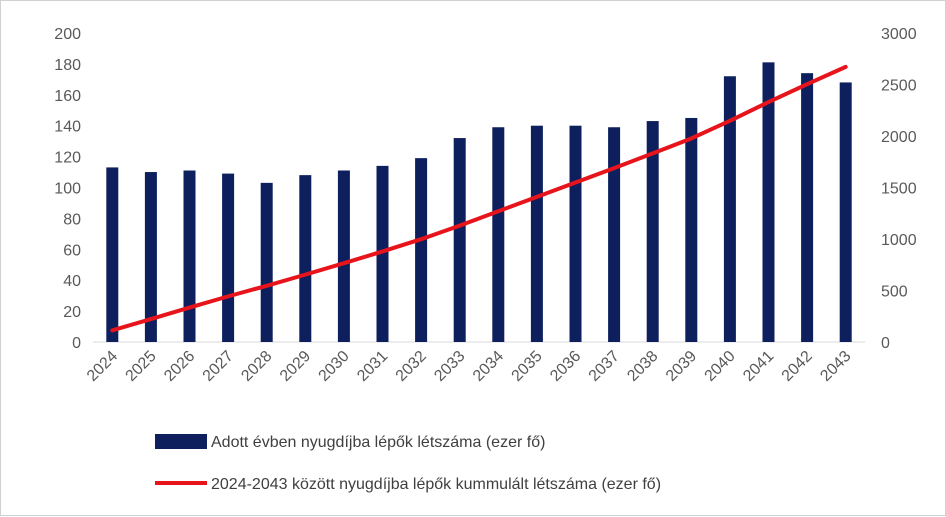 Image resolution: width=946 pixels, height=517 pixels. Describe the element at coordinates (899, 240) in the screenshot. I see `right-tick-label: 1000` at that location.